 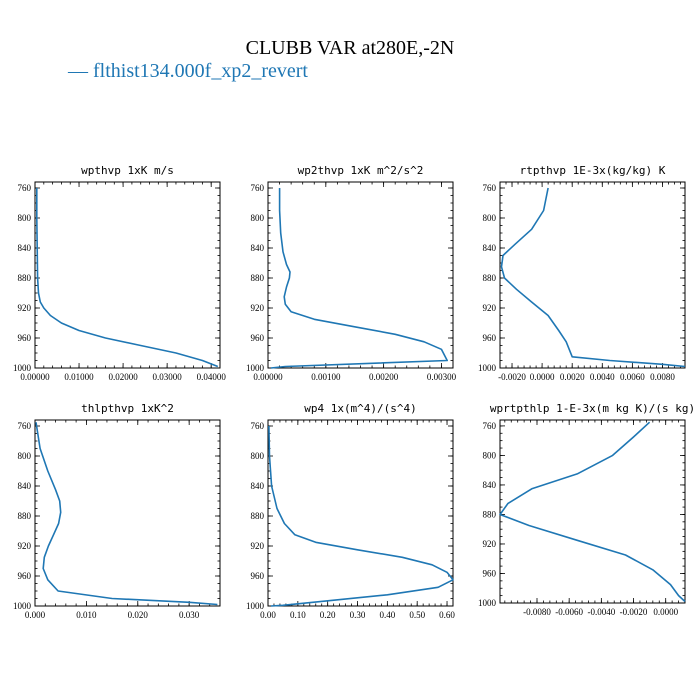 What do you see at coordinates (127, 408) in the screenshot?
I see `panel-title: thlpthvp 1xK^2` at bounding box center [127, 408].